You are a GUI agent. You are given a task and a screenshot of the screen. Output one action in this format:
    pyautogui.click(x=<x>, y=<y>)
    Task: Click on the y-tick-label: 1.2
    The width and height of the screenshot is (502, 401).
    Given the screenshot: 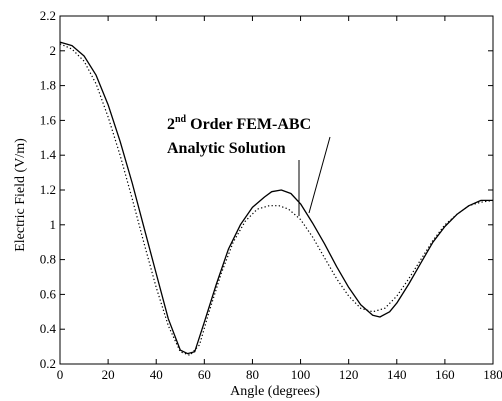 What is the action you would take?
    pyautogui.click(x=48, y=189)
    